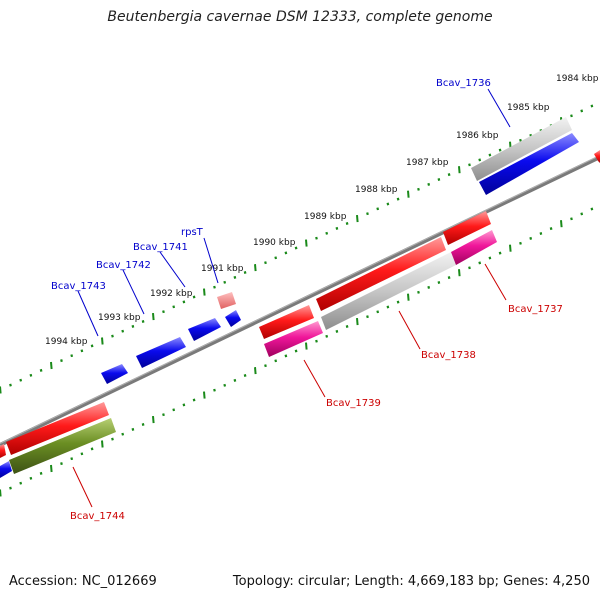  What do you see at coordinates (463, 83) in the screenshot?
I see `gene-label: Bcav_1736` at bounding box center [463, 83].